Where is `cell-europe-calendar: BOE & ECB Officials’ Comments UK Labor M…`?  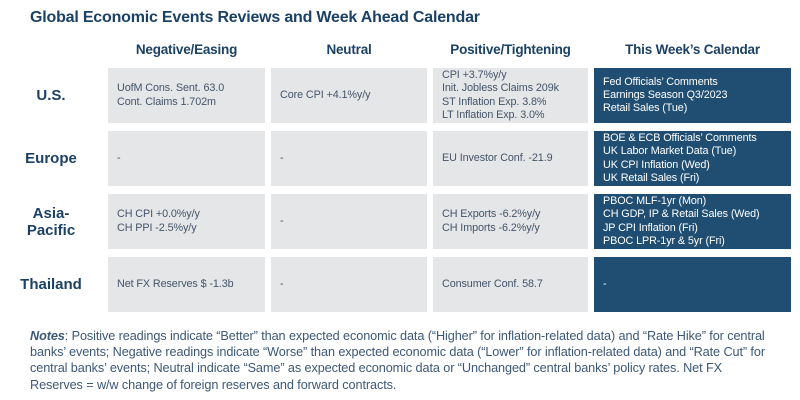 cell-europe-calendar: BOE & ECB Officials’ Comments UK Labor M… is located at coordinates (692, 158).